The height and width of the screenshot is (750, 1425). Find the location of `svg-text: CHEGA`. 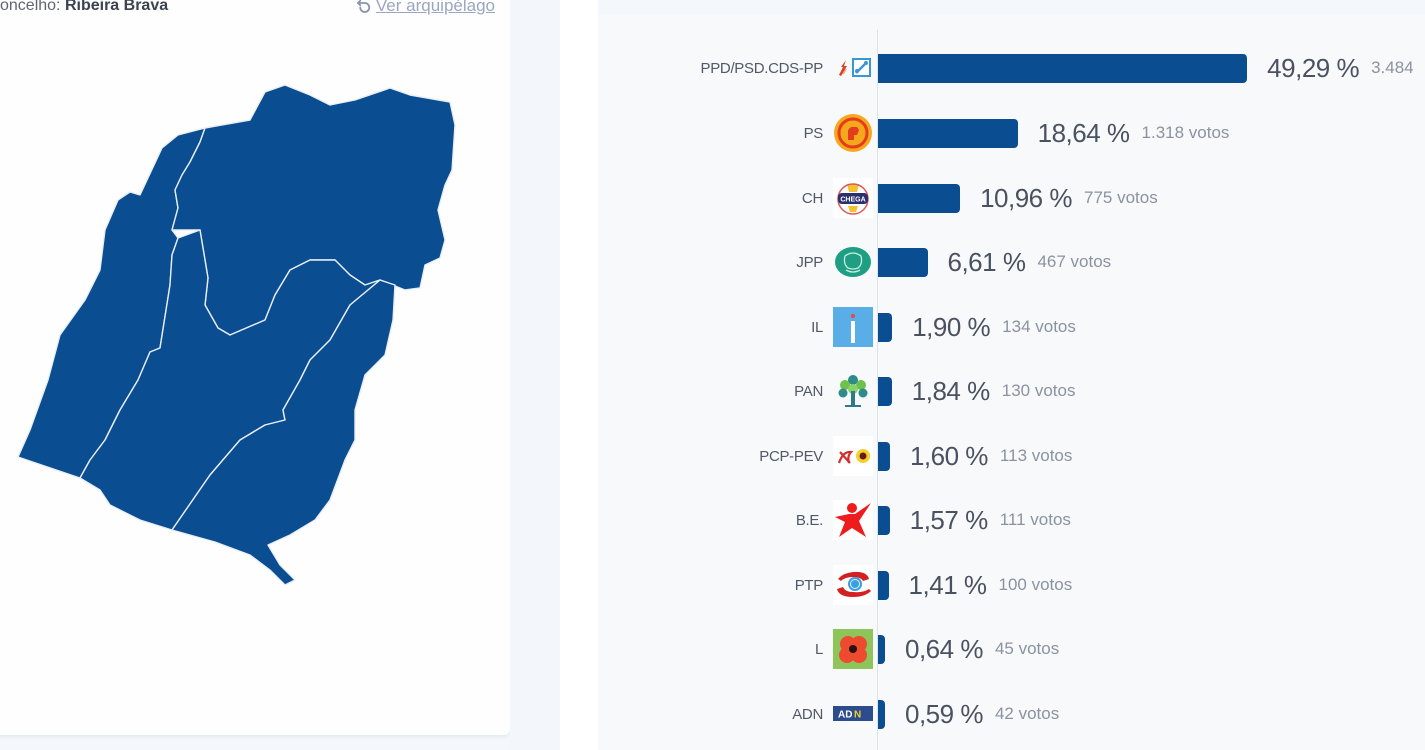

svg-text: CHEGA is located at coordinates (852, 200).